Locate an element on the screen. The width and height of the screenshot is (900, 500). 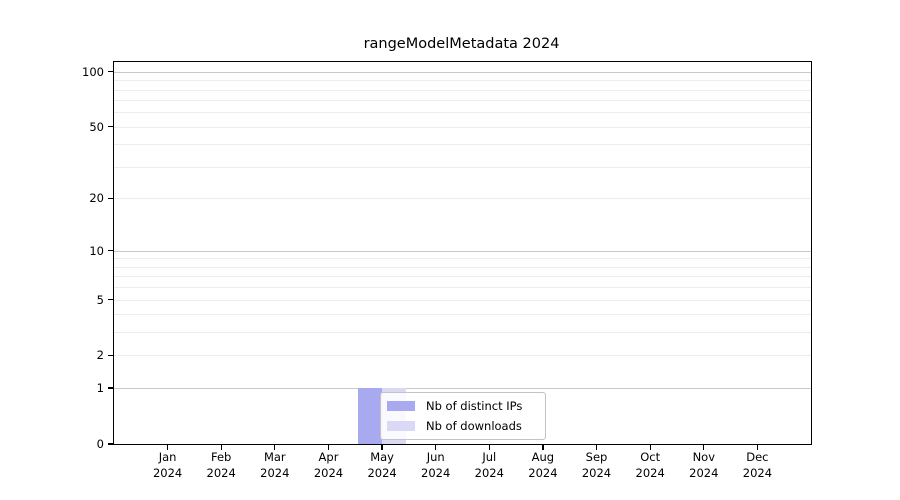
y-axis-tick-label: 20 is located at coordinates (96, 198).